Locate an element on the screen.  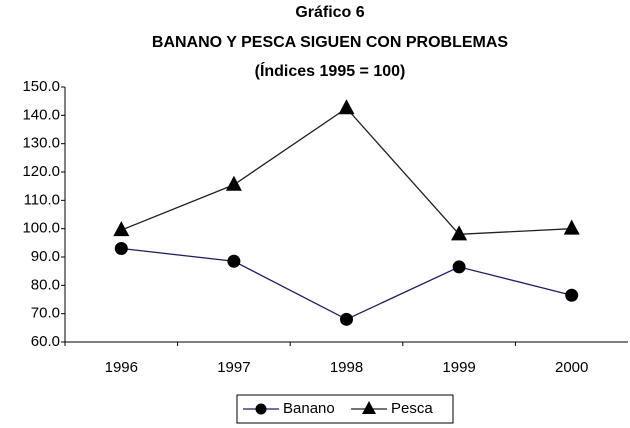
y-tick-label: 120.0 is located at coordinates (41, 171).